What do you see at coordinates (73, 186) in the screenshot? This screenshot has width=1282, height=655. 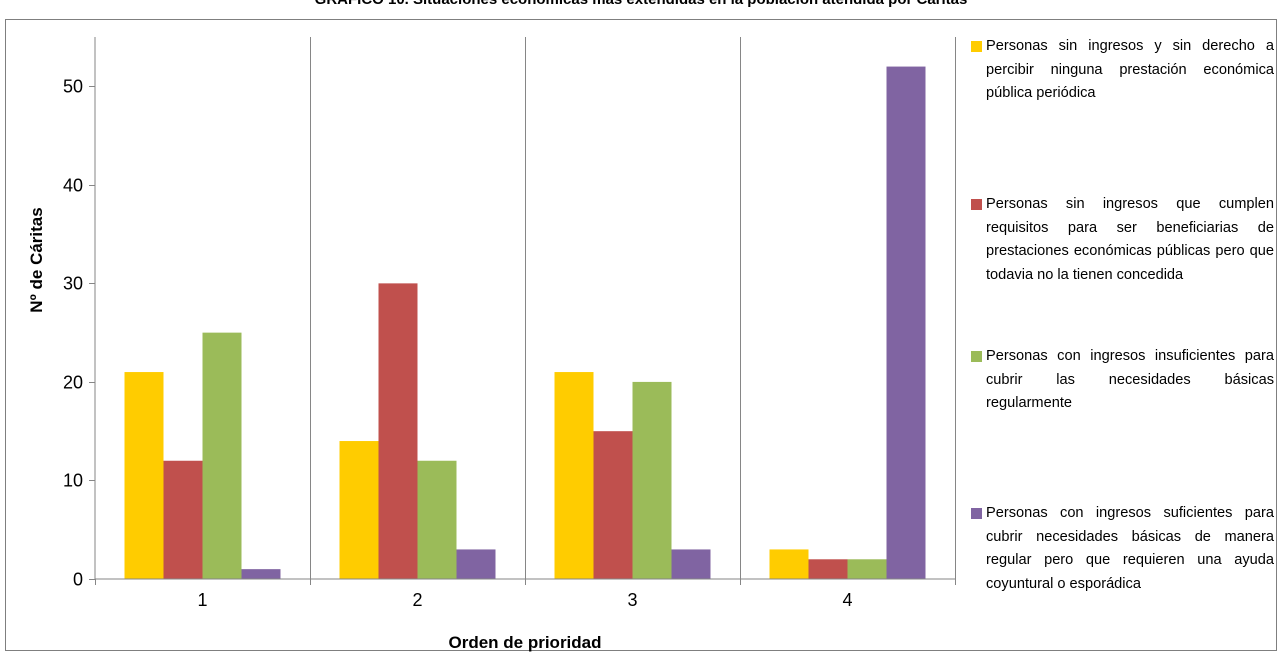 I see `y-tick-label: 40` at bounding box center [73, 186].